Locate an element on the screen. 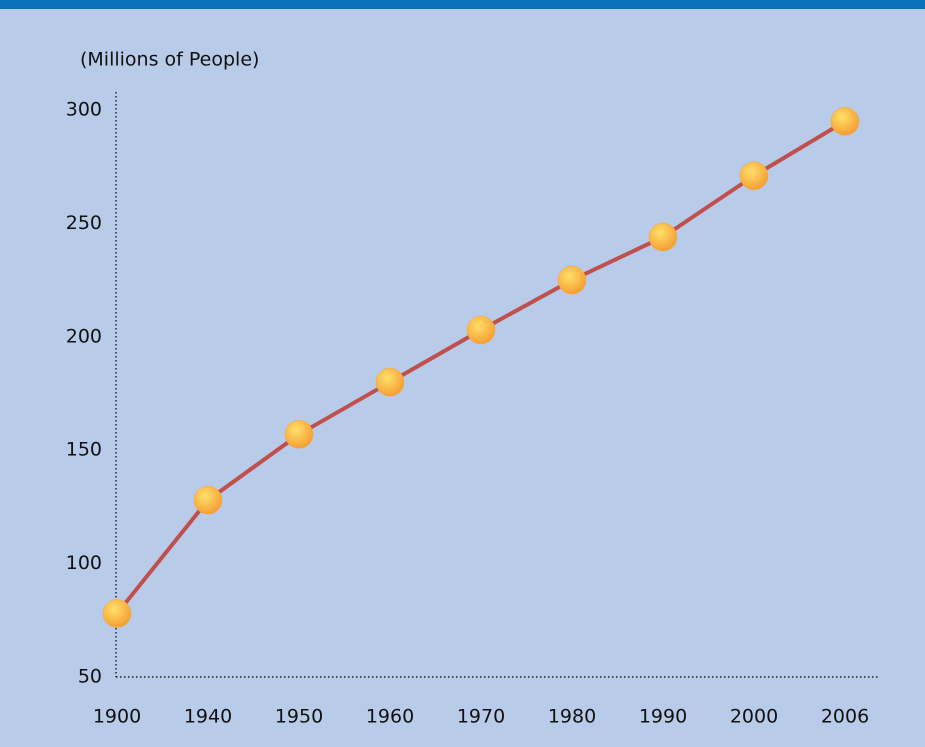 Image resolution: width=925 pixels, height=747 pixels. y-tick-label: 100 is located at coordinates (84, 563).